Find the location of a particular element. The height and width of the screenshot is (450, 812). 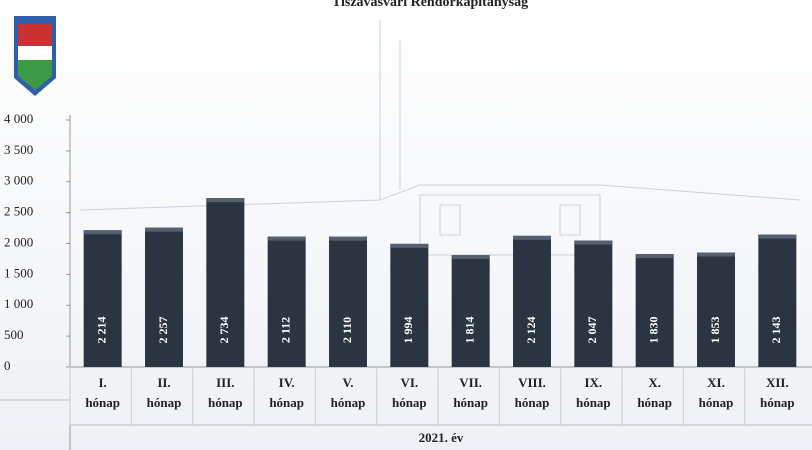

y-tick-label: 4 000 is located at coordinates (18, 118).